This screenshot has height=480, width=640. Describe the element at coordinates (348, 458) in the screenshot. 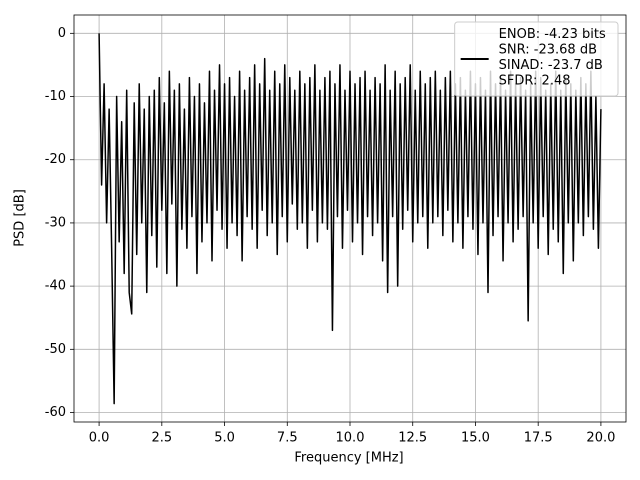

I see `x-axis-label: Frequency [MHz]` at that location.